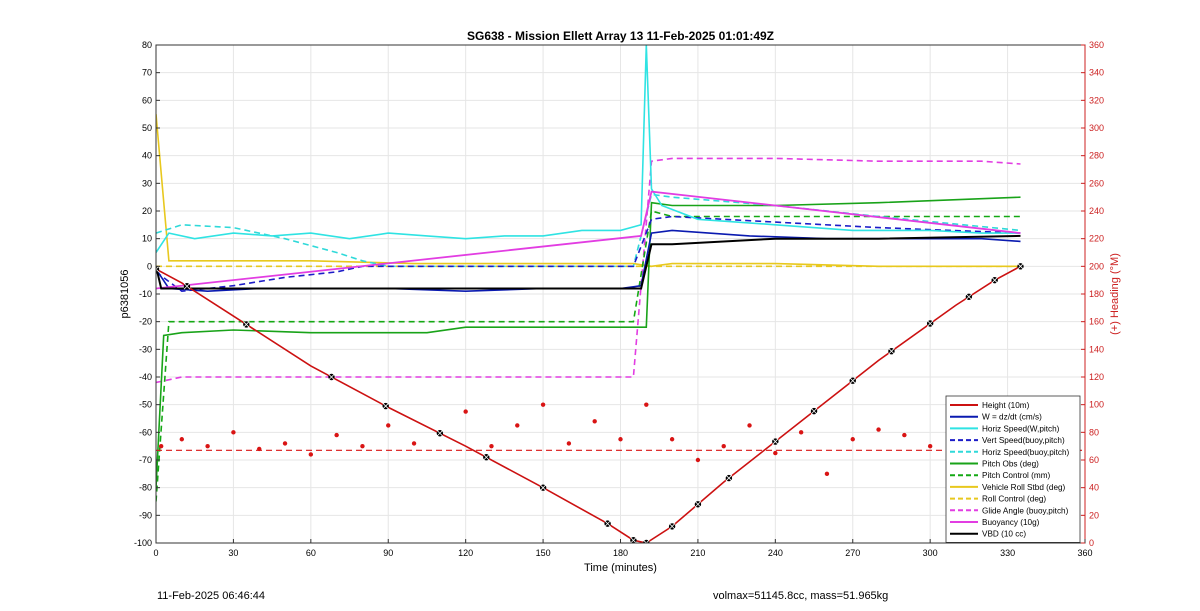 The height and width of the screenshot is (611, 1200). What do you see at coordinates (147, 156) in the screenshot?
I see `y-tick-label: 40` at bounding box center [147, 156].